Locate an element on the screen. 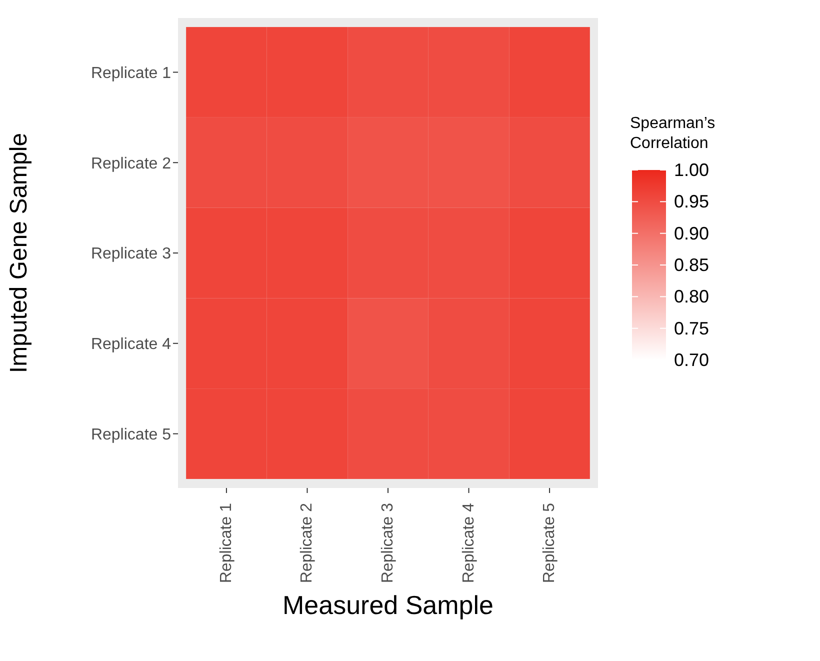  x-tick-label: Replicate 5 is located at coordinates (549, 543).